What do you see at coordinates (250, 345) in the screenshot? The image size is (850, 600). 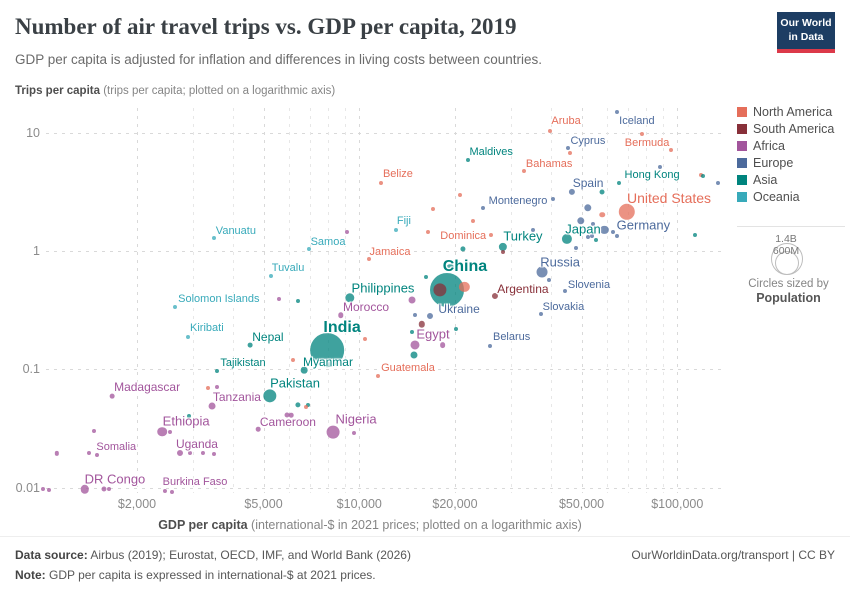 I see `data-point-nepal` at bounding box center [250, 345].